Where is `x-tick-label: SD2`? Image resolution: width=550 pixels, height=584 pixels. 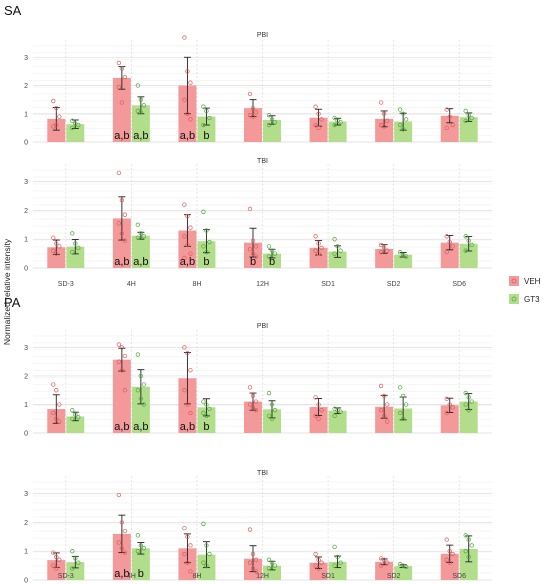
x-tick-label: SD2 is located at coordinates (394, 576).